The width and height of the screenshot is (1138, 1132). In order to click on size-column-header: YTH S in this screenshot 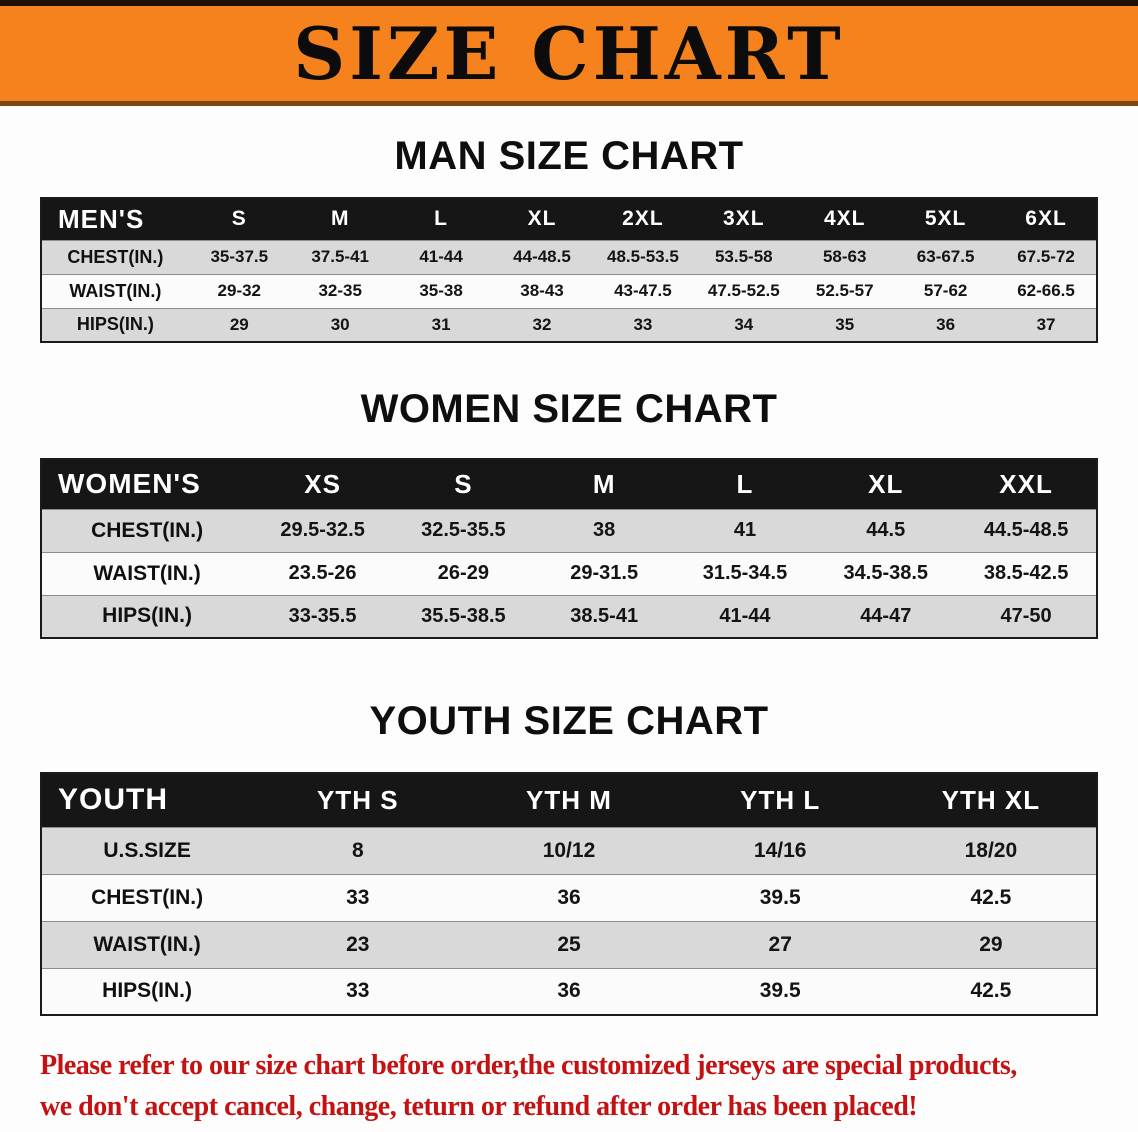, I will do `click(358, 799)`.